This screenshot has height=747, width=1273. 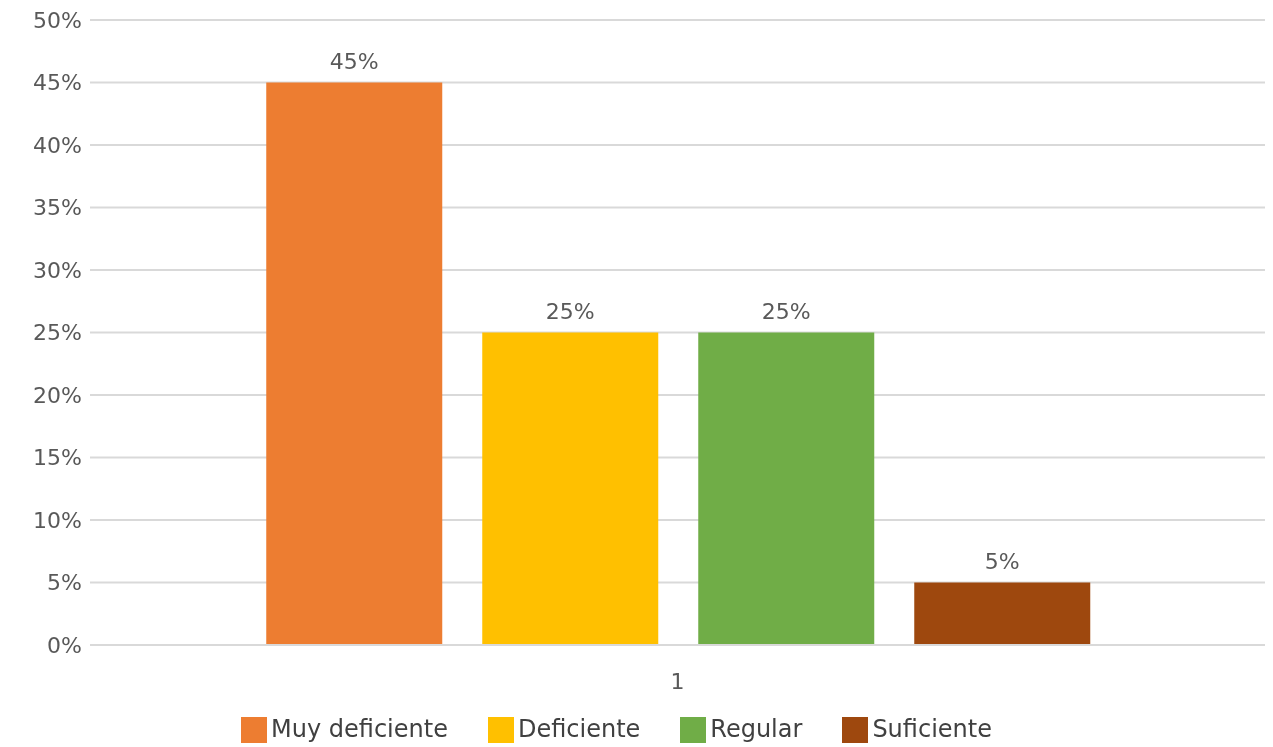 I want to click on y-tick-label: 5%, so click(x=64, y=583).